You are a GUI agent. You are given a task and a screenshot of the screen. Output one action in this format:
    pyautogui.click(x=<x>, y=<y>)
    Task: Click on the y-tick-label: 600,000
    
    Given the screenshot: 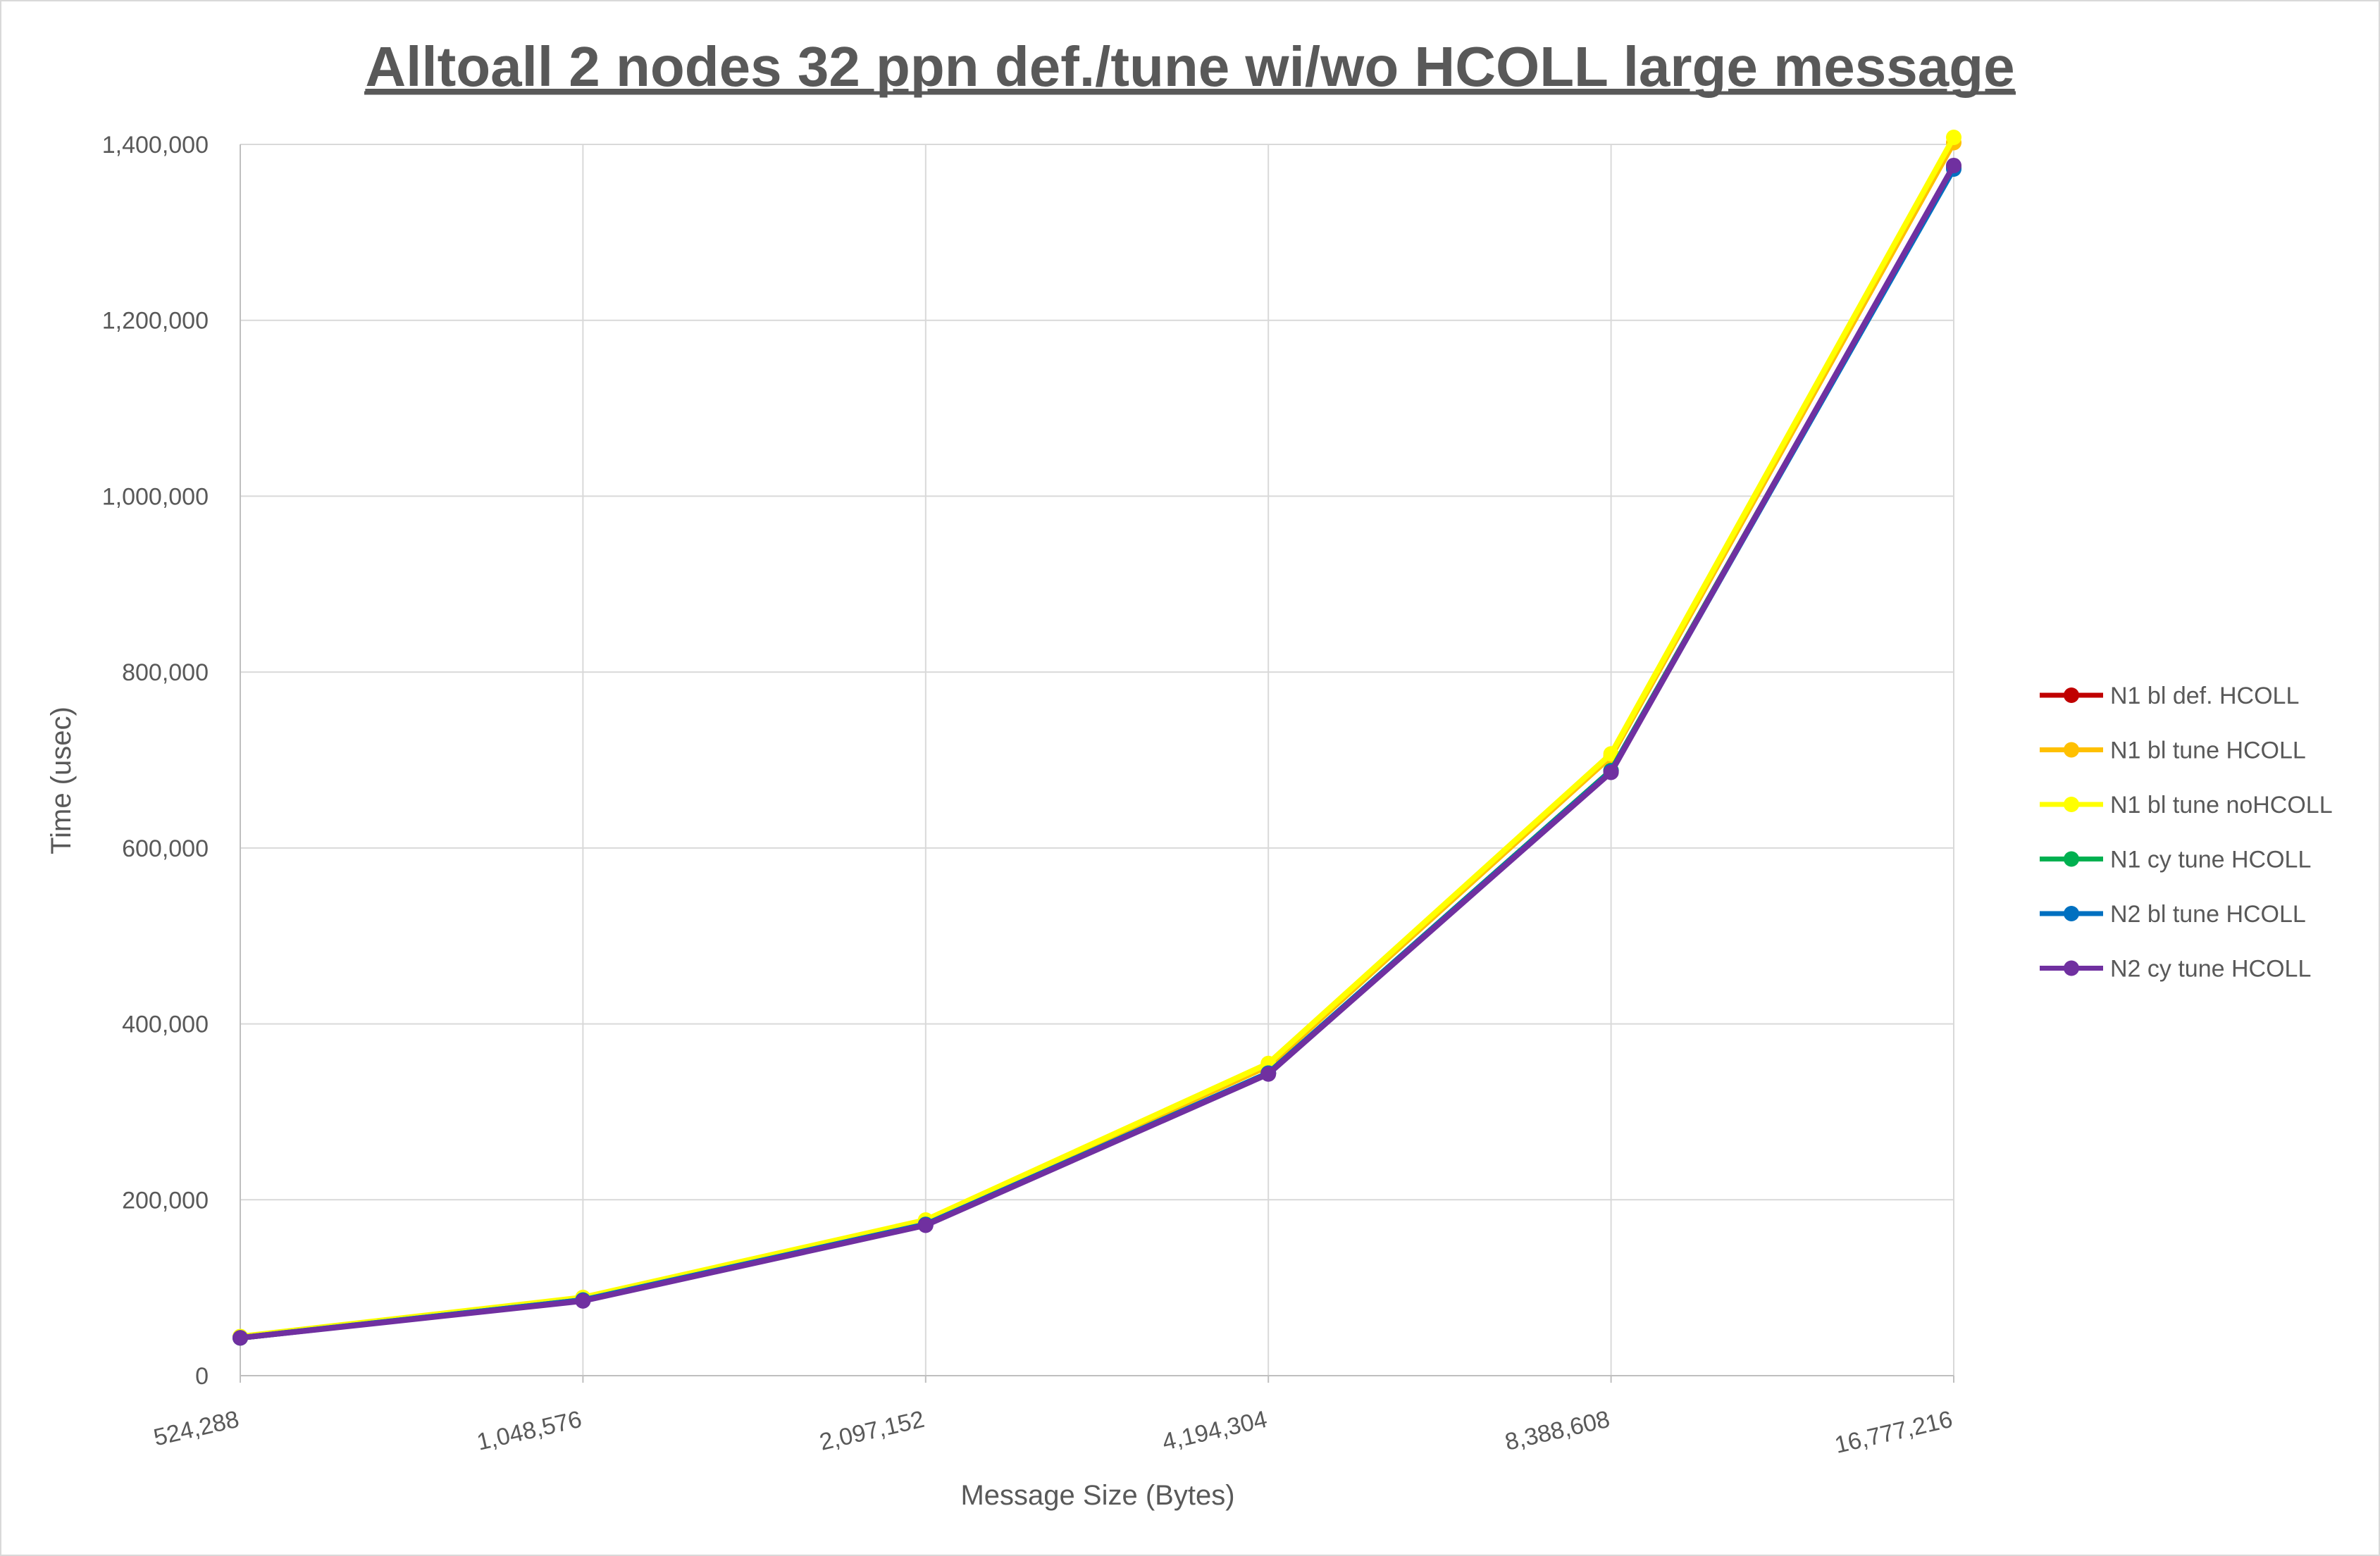 What is the action you would take?
    pyautogui.click(x=165, y=848)
    